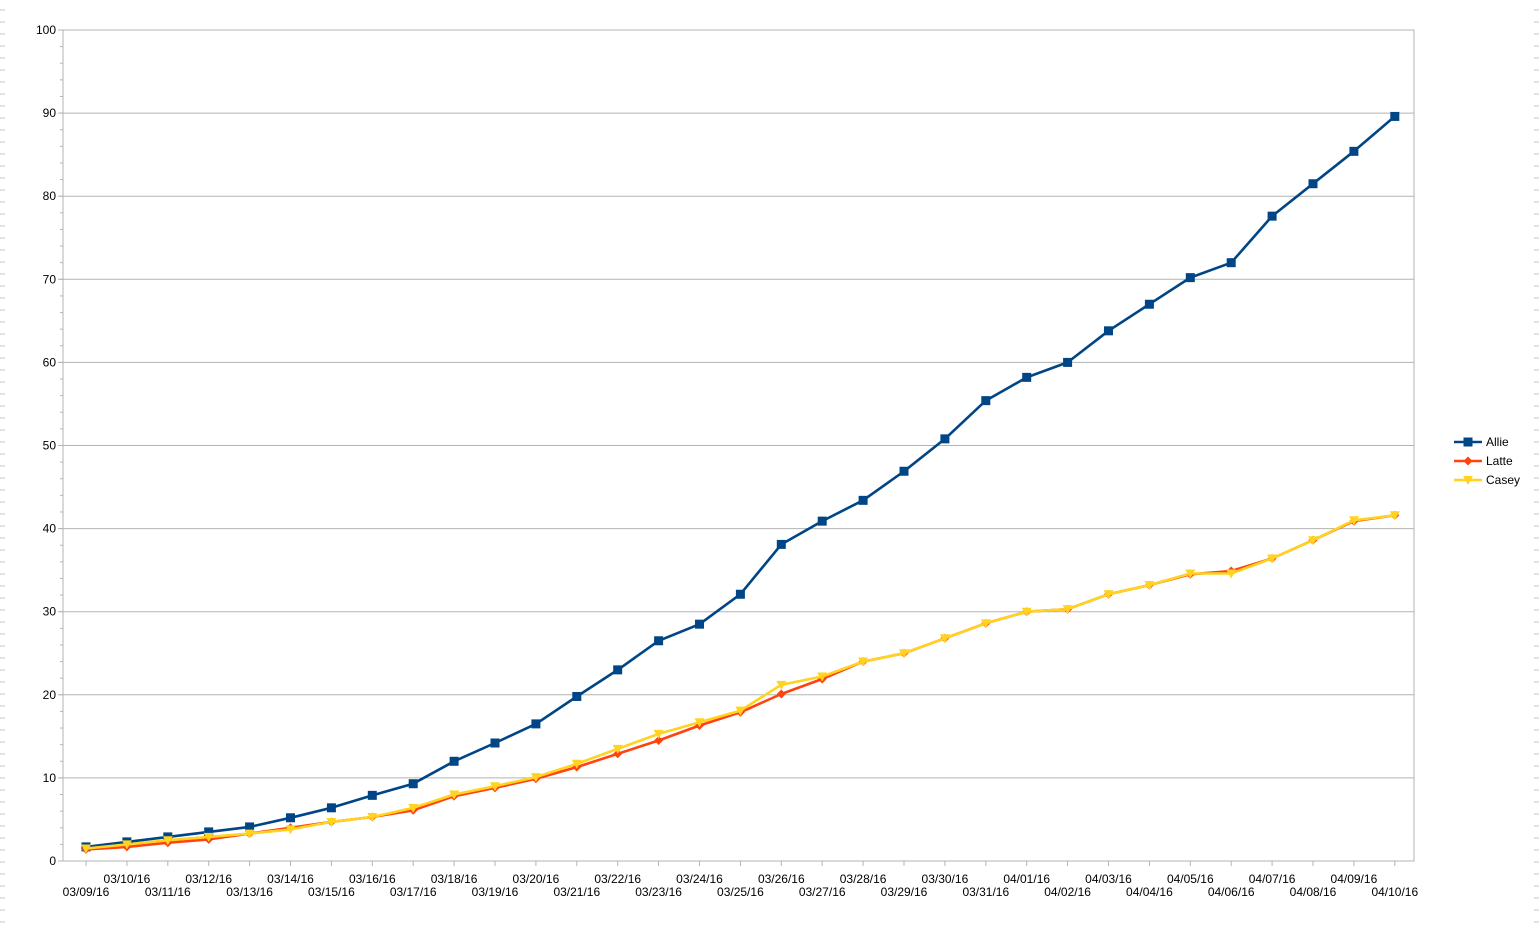  What do you see at coordinates (1394, 892) in the screenshot?
I see `x-tick-label: 04/10/16` at bounding box center [1394, 892].